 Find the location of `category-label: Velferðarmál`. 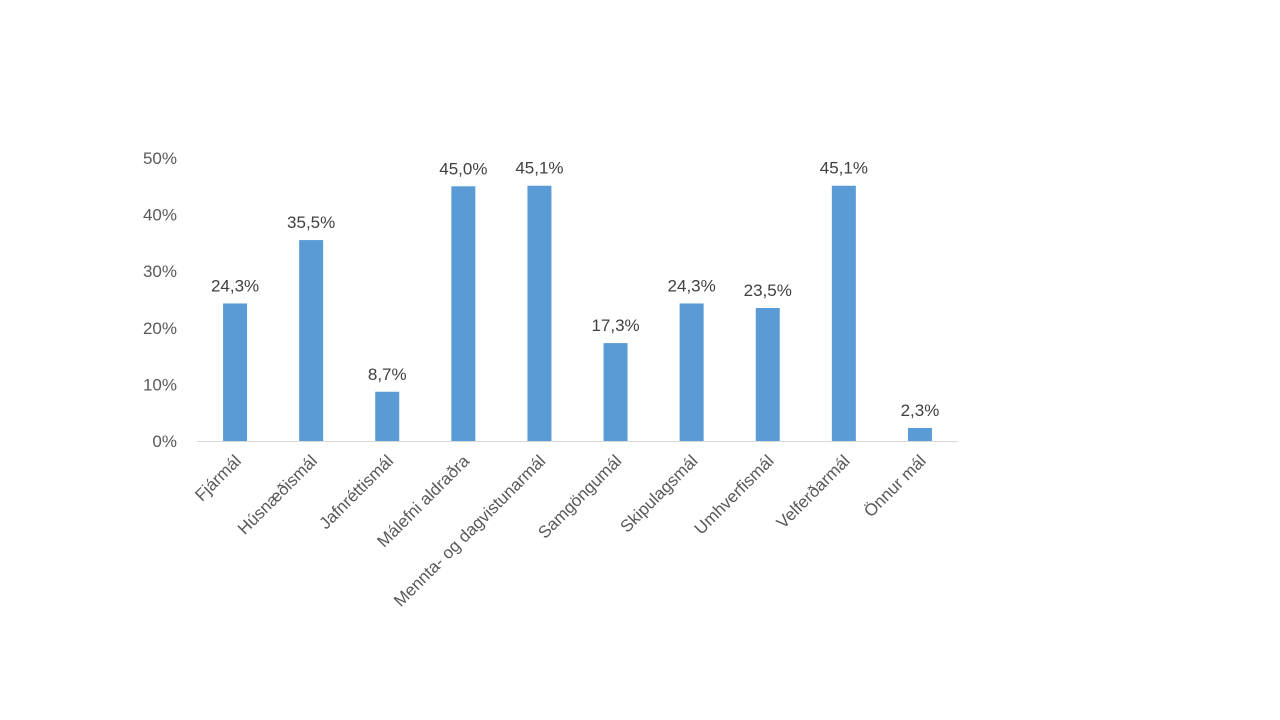

category-label: Velferðarmál is located at coordinates (813, 491).